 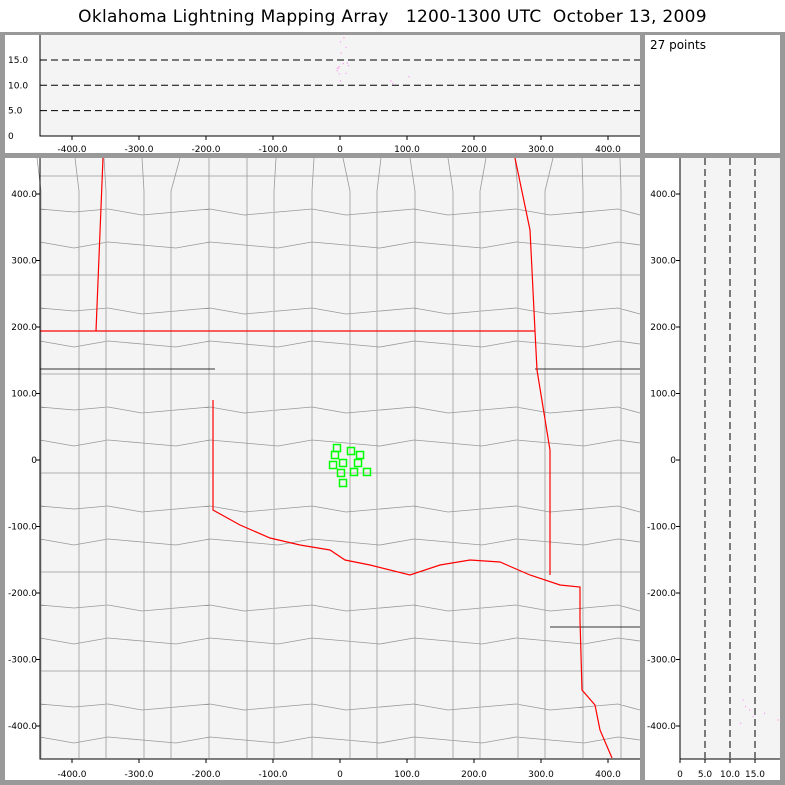 What do you see at coordinates (15, 112) in the screenshot?
I see `y-tick-label: 5.0` at bounding box center [15, 112].